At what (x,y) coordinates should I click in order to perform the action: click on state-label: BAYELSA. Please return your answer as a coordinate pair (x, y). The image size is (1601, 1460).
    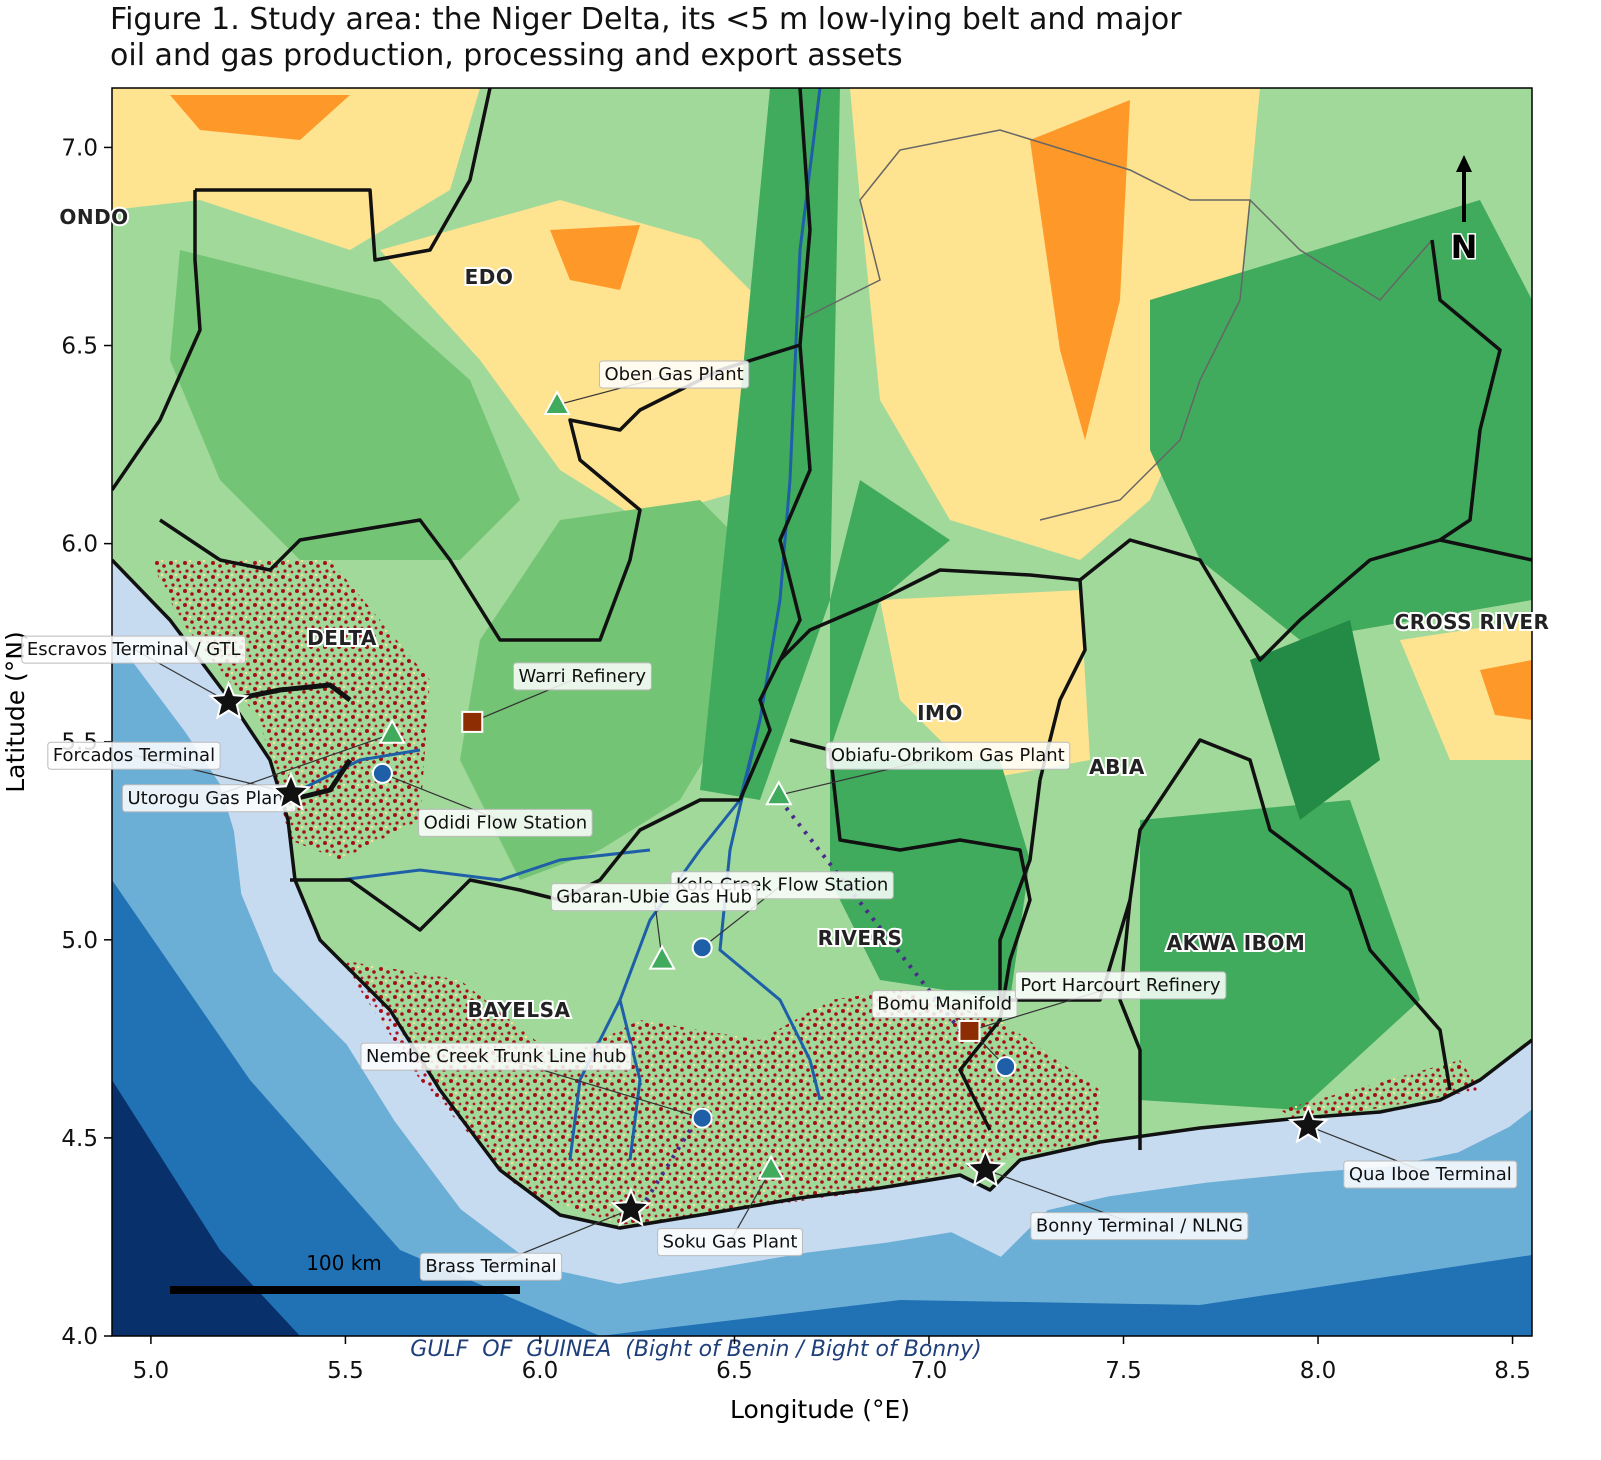
    Looking at the image, I should click on (518, 1010).